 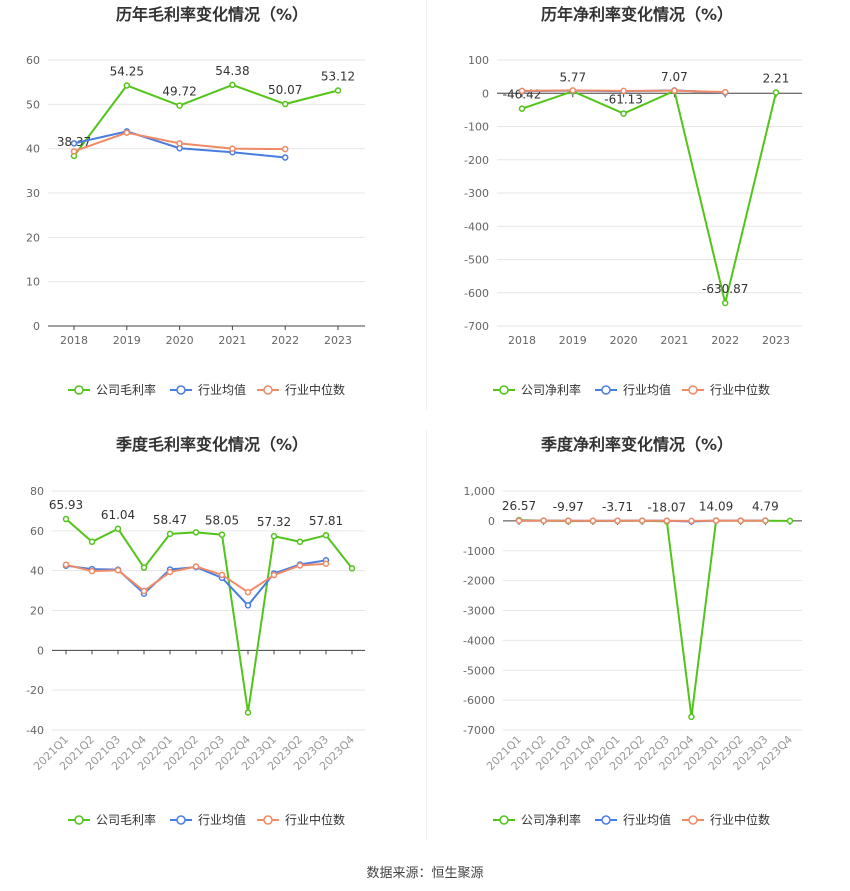 What do you see at coordinates (127, 340) in the screenshot?
I see `x-tick-label: 2019` at bounding box center [127, 340].